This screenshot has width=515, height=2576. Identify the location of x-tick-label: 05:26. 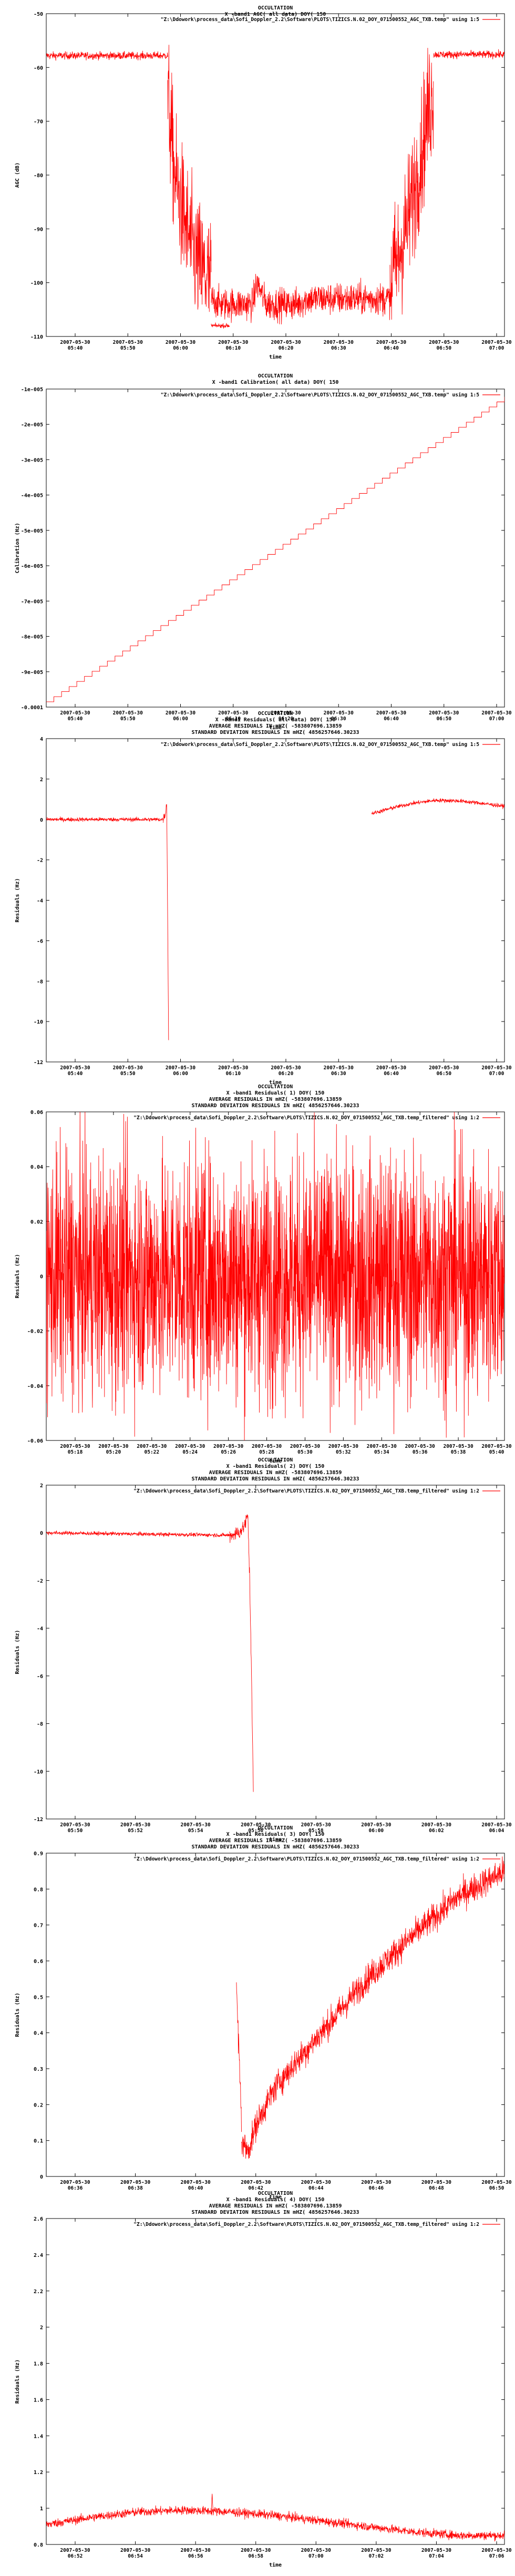
(228, 1452).